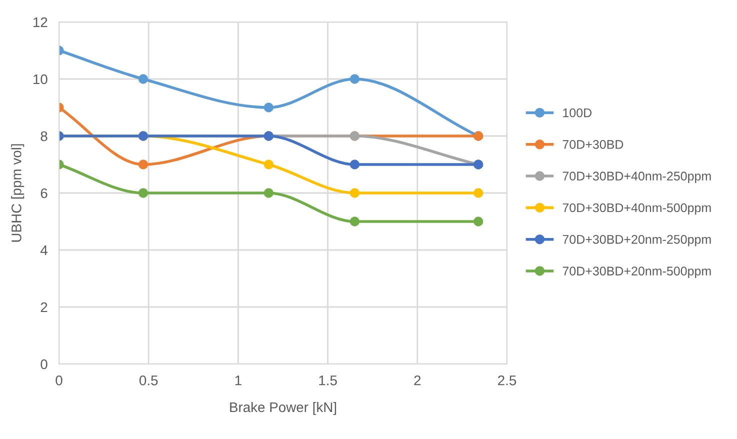  Describe the element at coordinates (148, 380) in the screenshot. I see `x-tick-label: 0.5` at that location.